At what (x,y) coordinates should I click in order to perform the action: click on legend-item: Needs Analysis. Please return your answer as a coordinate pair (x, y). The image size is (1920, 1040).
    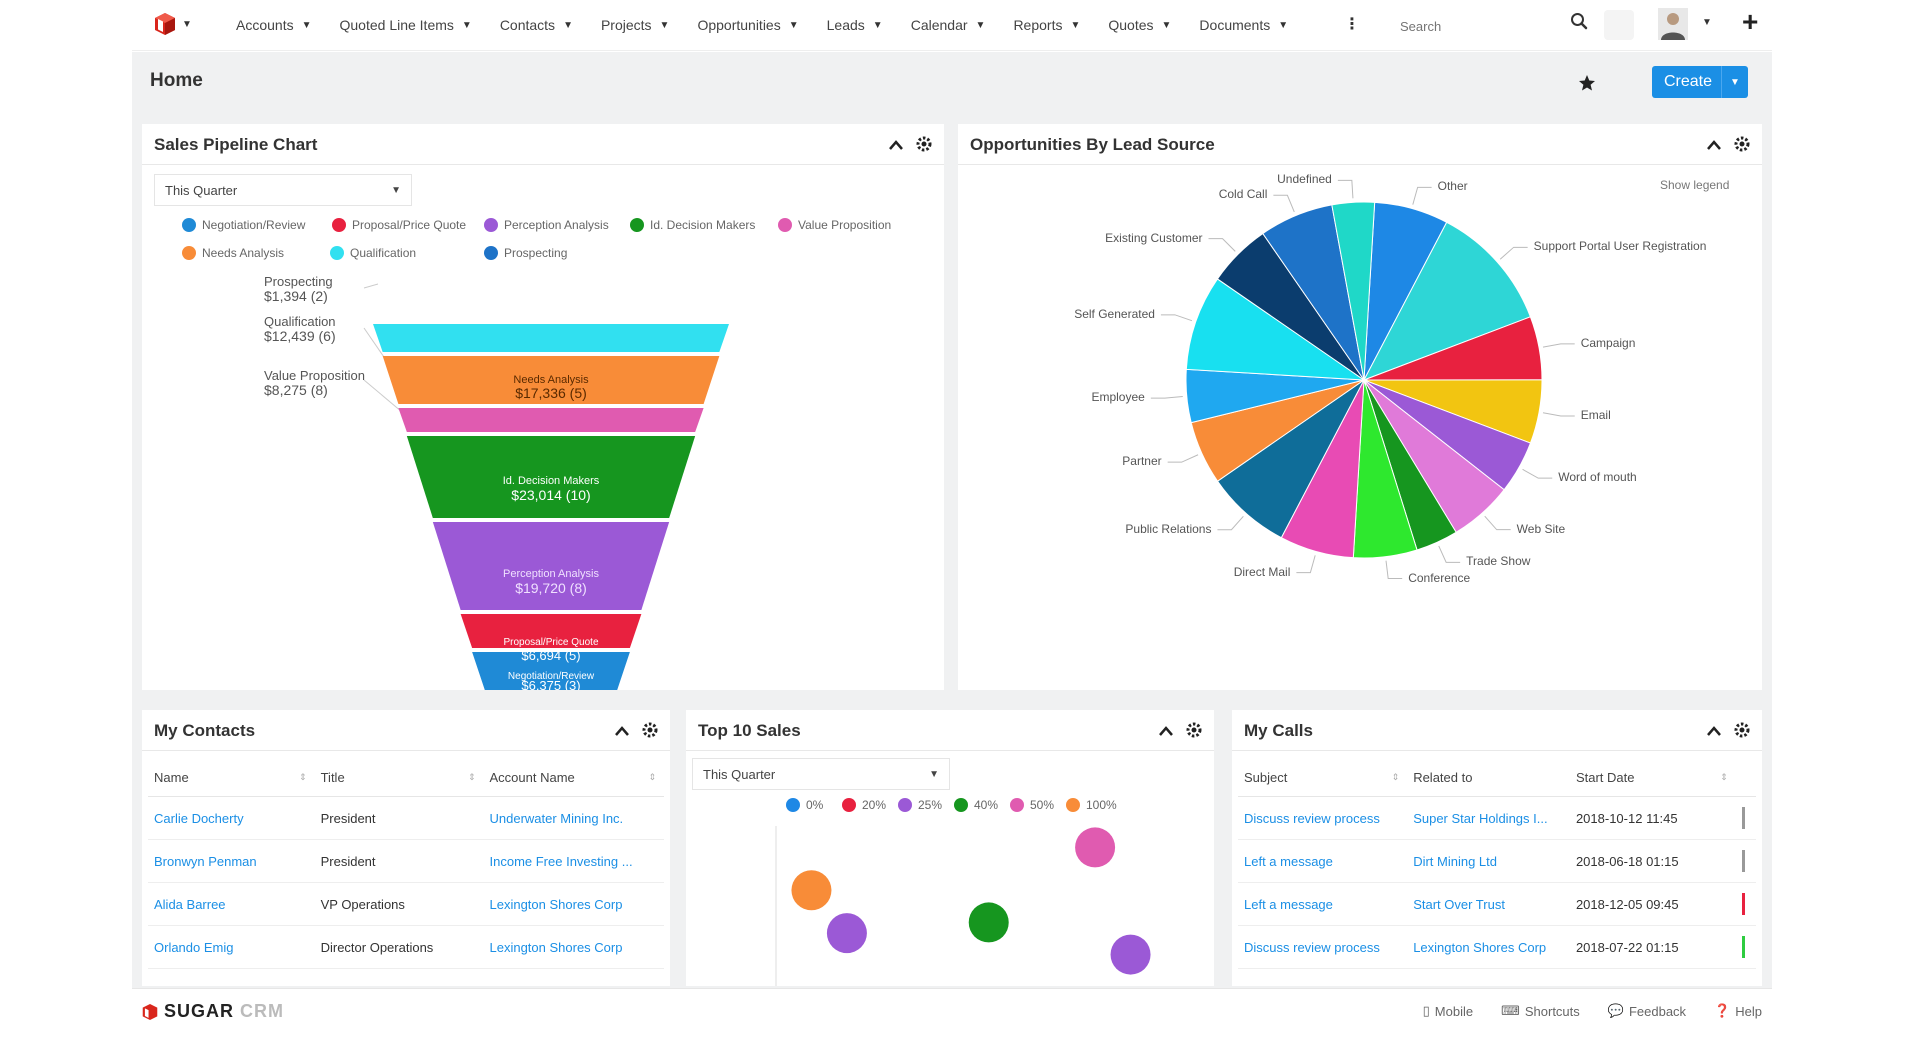
    Looking at the image, I should click on (233, 253).